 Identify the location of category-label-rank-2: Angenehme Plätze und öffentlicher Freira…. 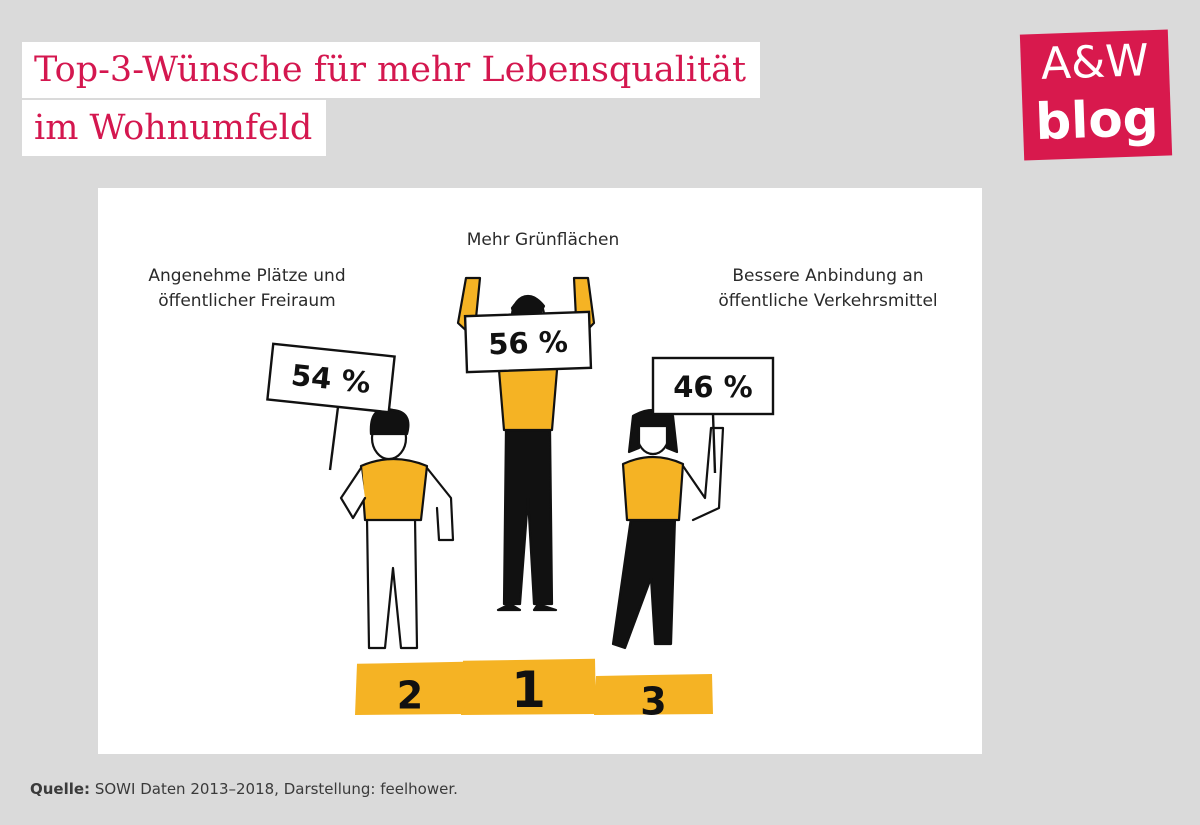
(247, 288).